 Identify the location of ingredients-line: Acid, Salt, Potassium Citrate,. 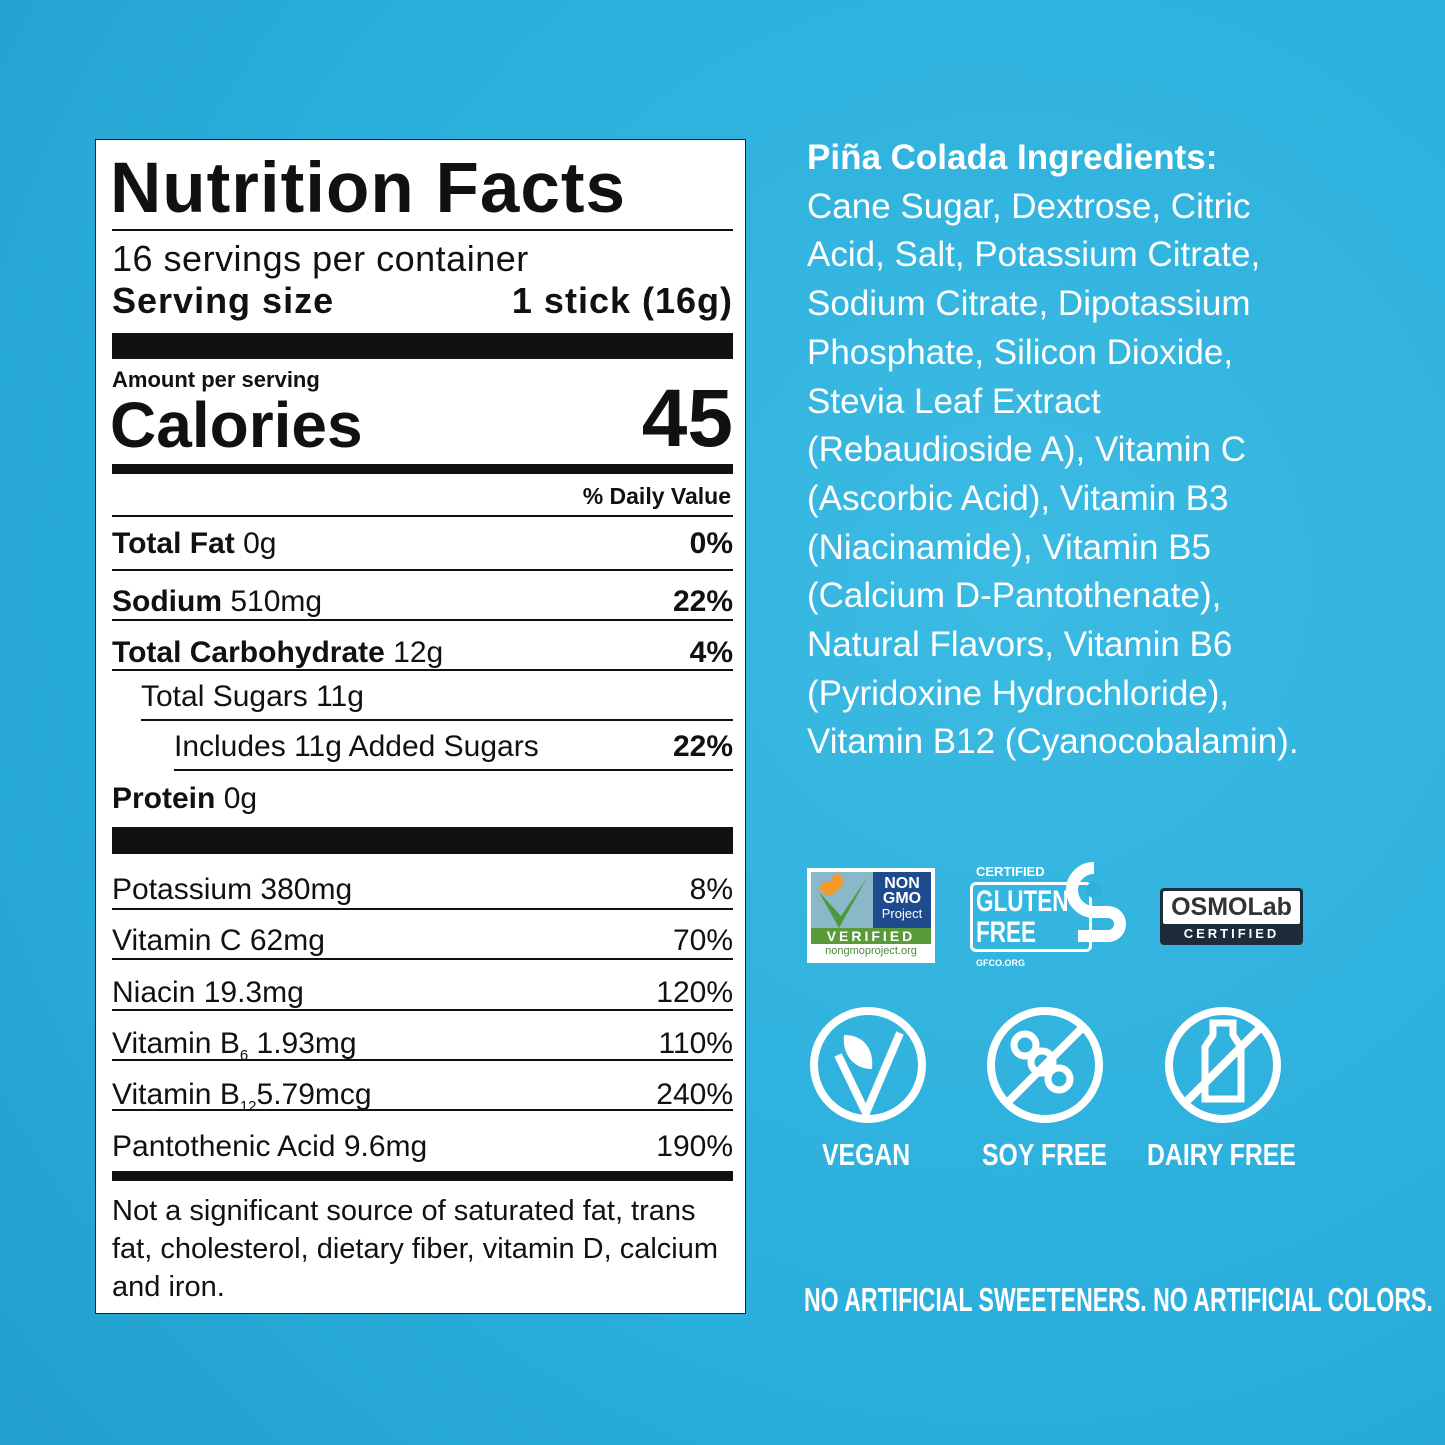
(1034, 255).